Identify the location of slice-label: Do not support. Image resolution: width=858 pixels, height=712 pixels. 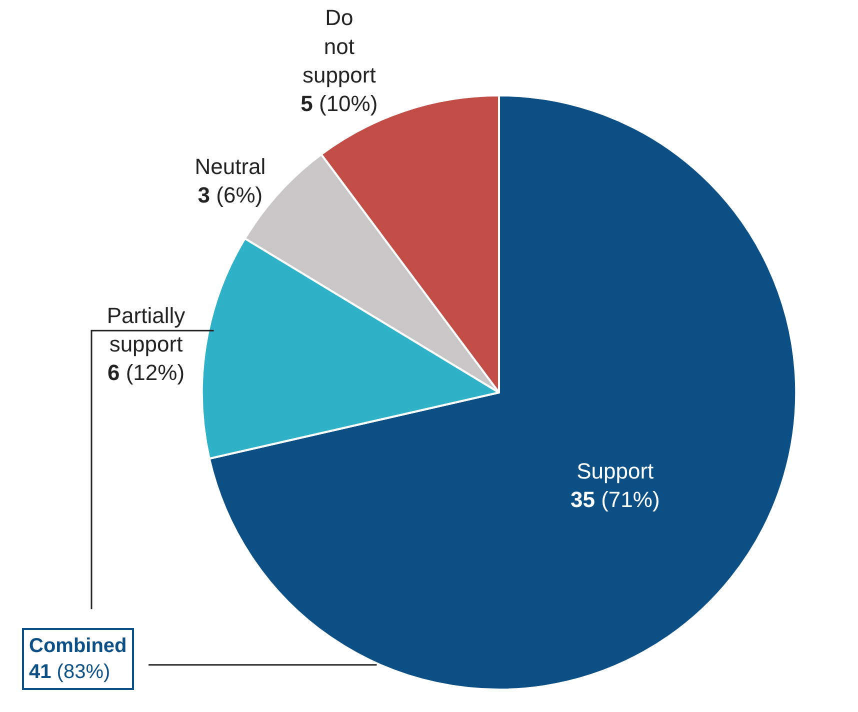
(339, 46).